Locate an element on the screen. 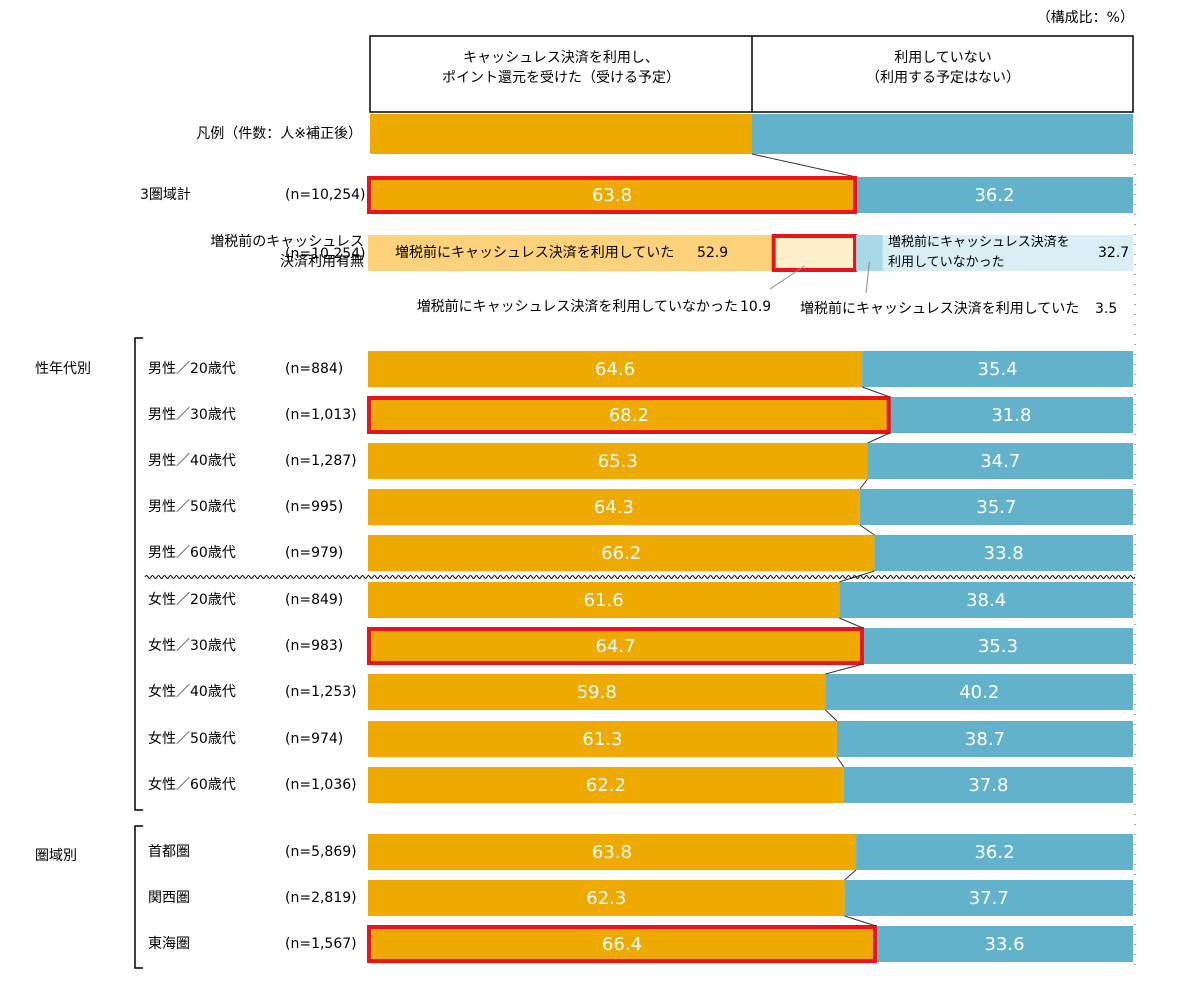 Image resolution: width=1200 pixels, height=984 pixels. n-label: (n=849) is located at coordinates (314, 600).